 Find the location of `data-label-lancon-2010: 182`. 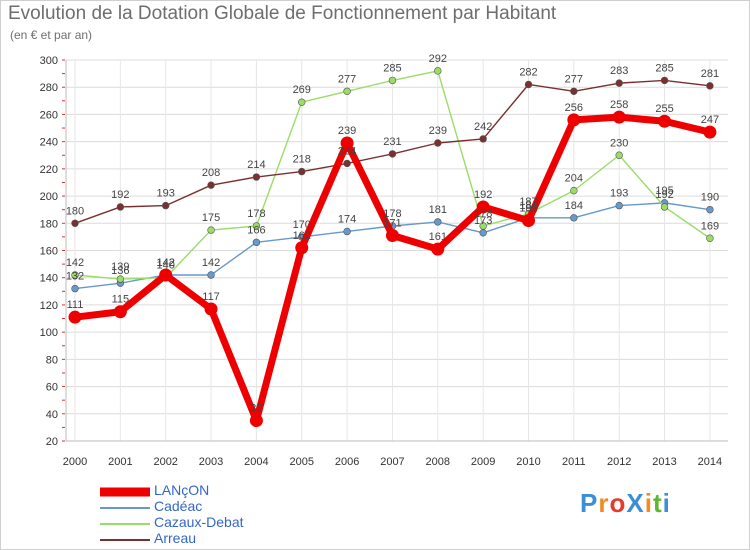

data-label-lancon-2010: 182 is located at coordinates (528, 209).